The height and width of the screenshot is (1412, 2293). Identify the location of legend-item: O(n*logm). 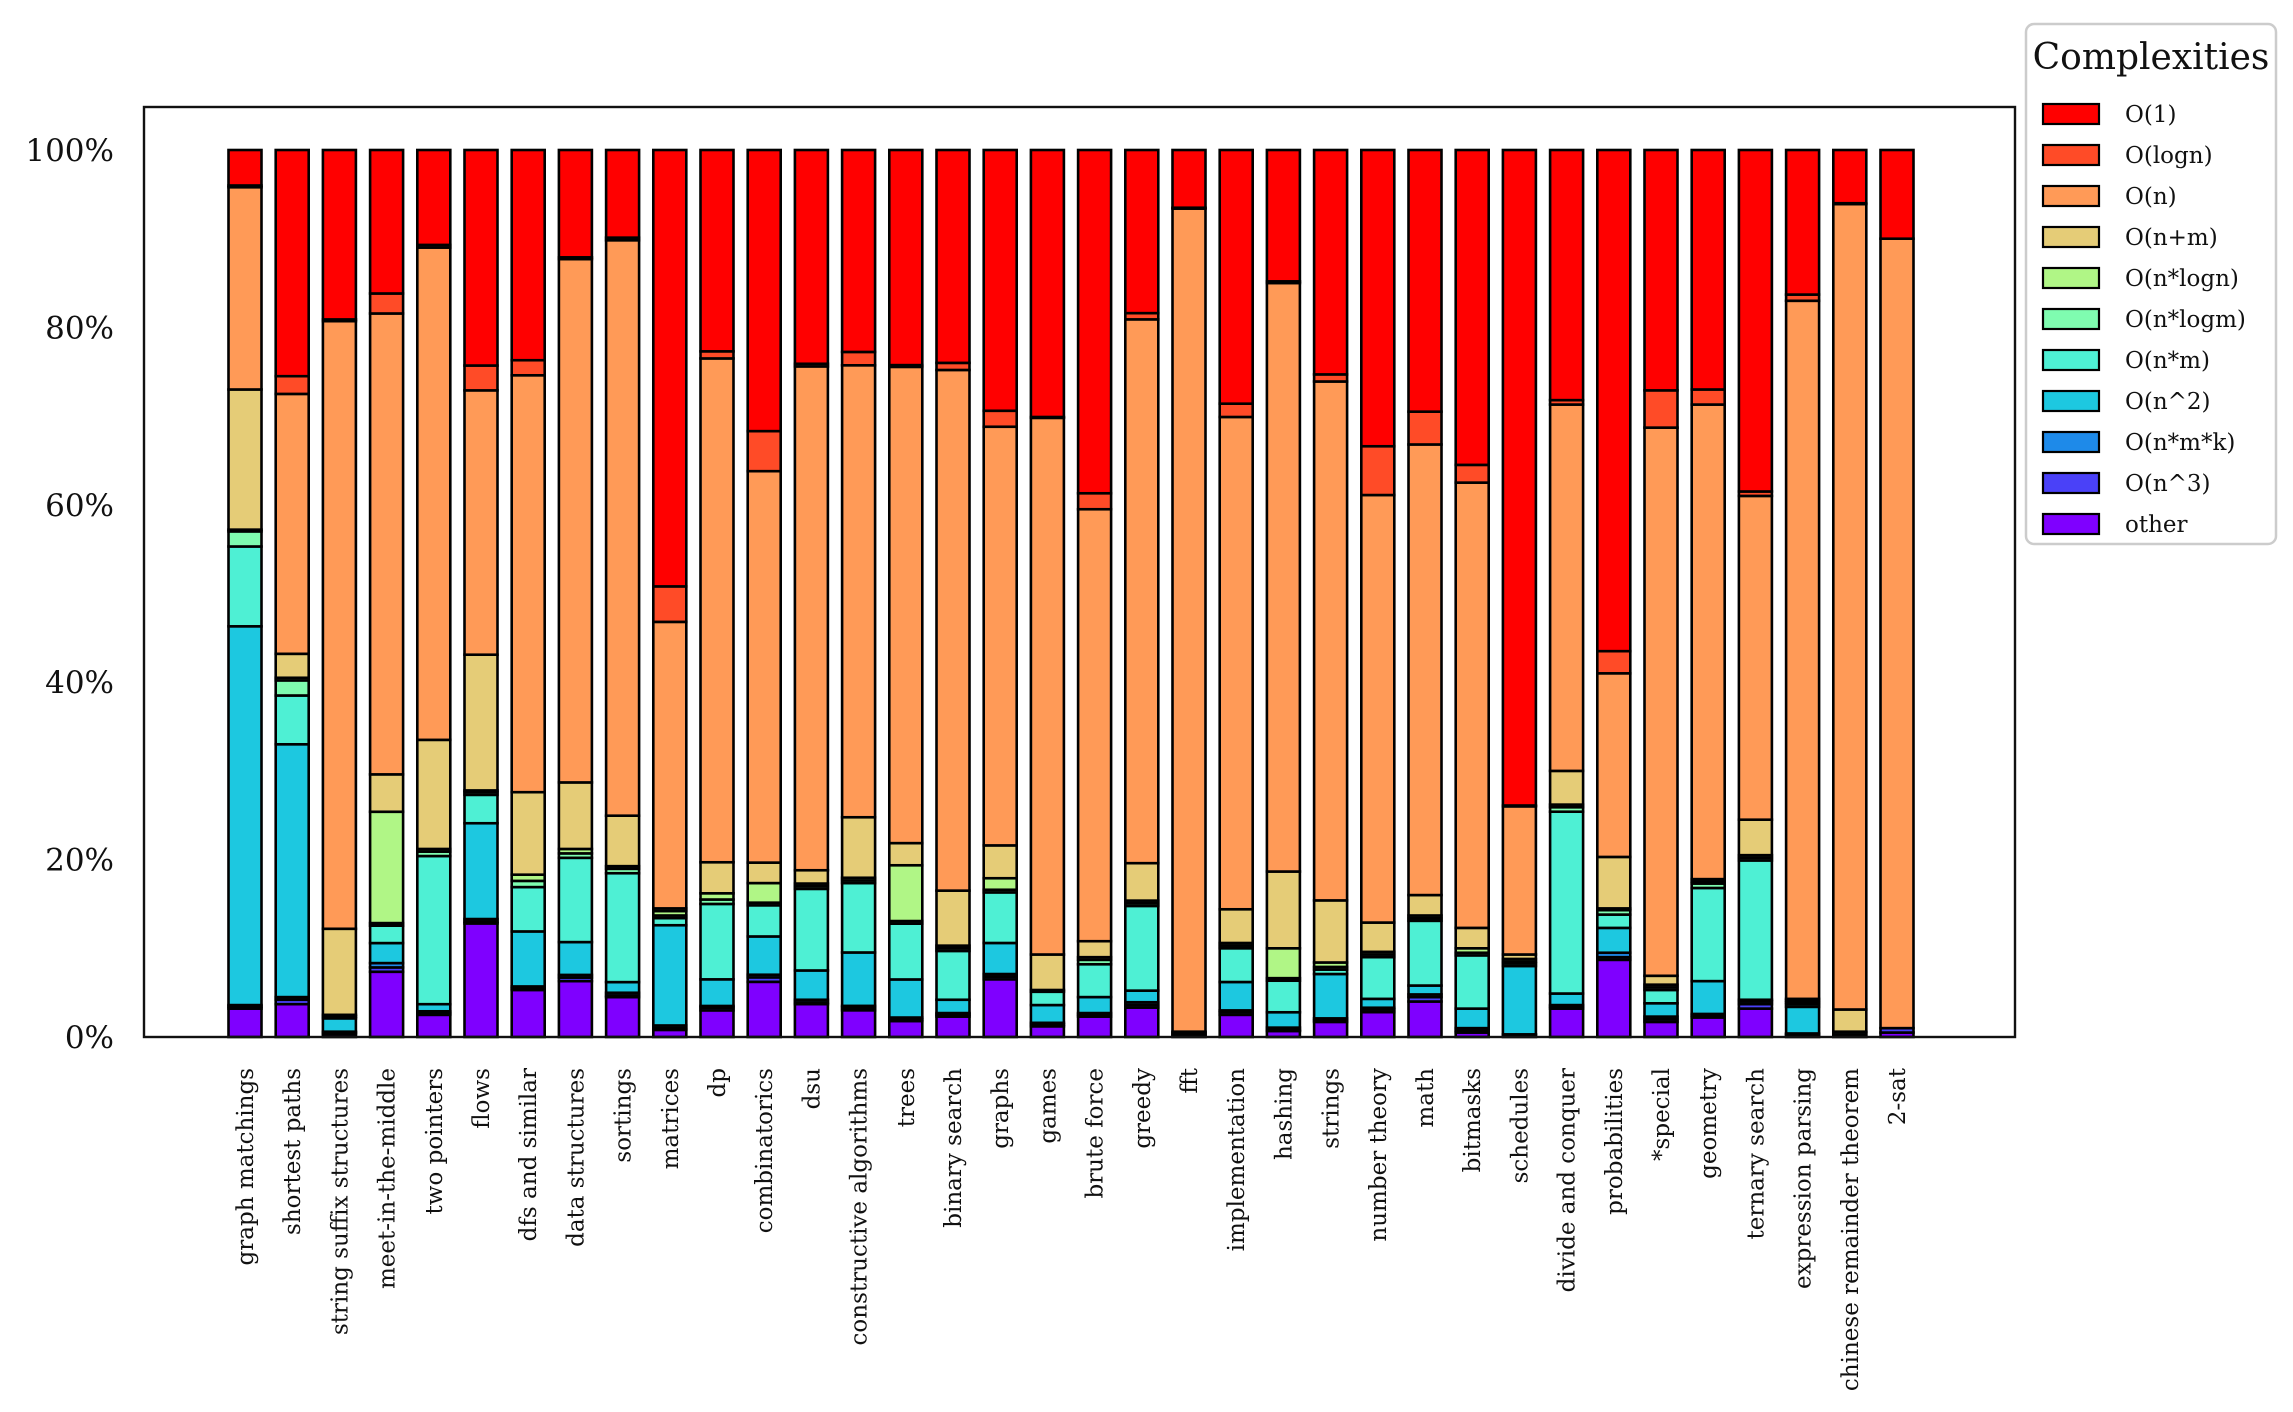
(2143, 320).